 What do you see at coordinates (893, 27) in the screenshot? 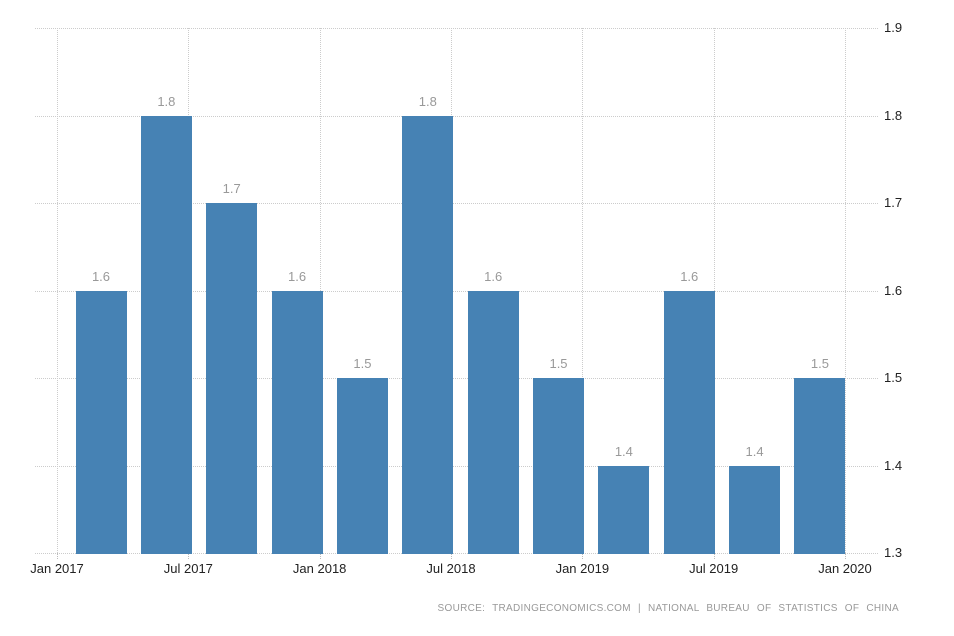
I see `y-axis-tick-label: 1.9` at bounding box center [893, 27].